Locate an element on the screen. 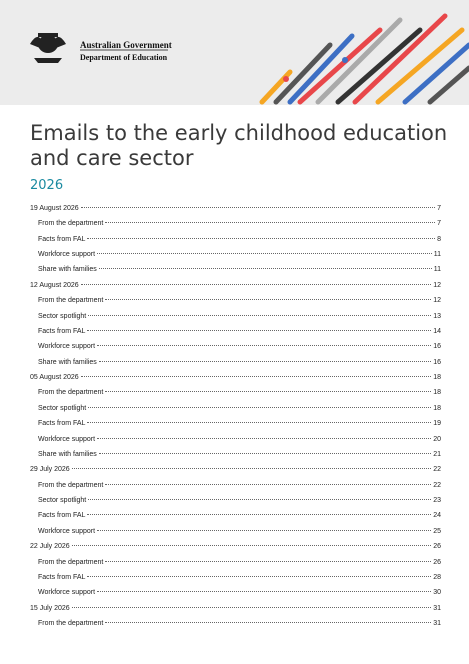 The width and height of the screenshot is (469, 664). entry-page: 23 is located at coordinates (437, 501).